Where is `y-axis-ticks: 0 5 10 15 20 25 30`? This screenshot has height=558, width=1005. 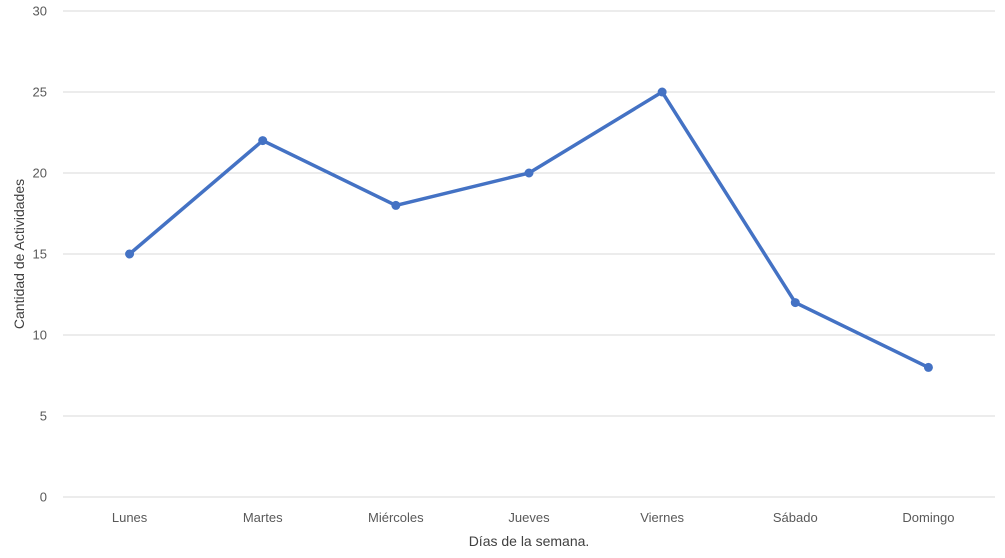 y-axis-ticks: 0 5 10 15 20 25 30 is located at coordinates (40, 254).